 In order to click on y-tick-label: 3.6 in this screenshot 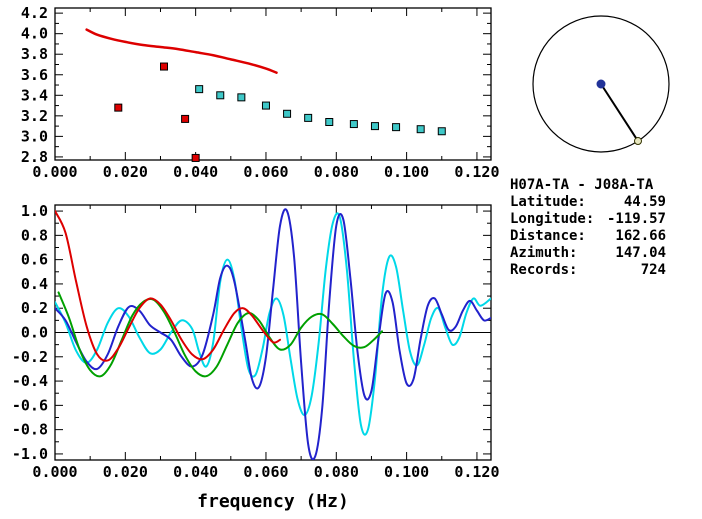, I will do `click(34, 75)`.